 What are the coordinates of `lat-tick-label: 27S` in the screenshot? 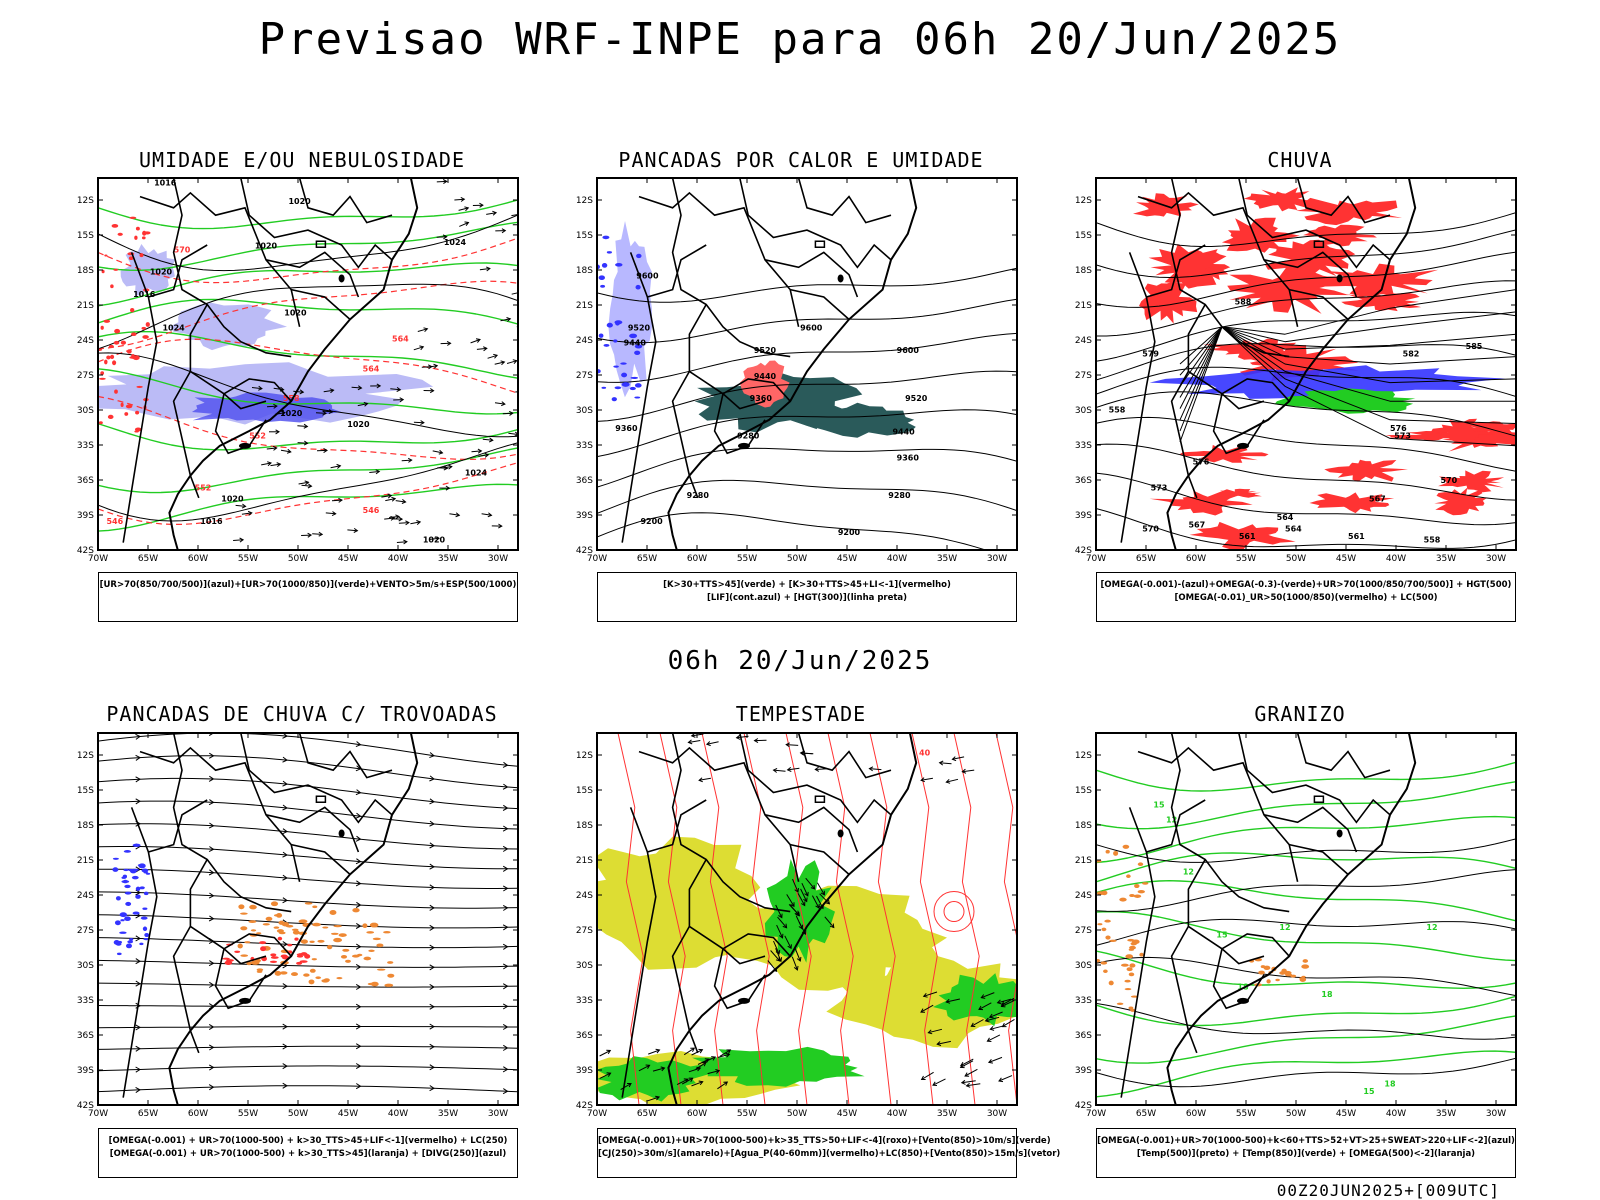 It's located at (584, 376).